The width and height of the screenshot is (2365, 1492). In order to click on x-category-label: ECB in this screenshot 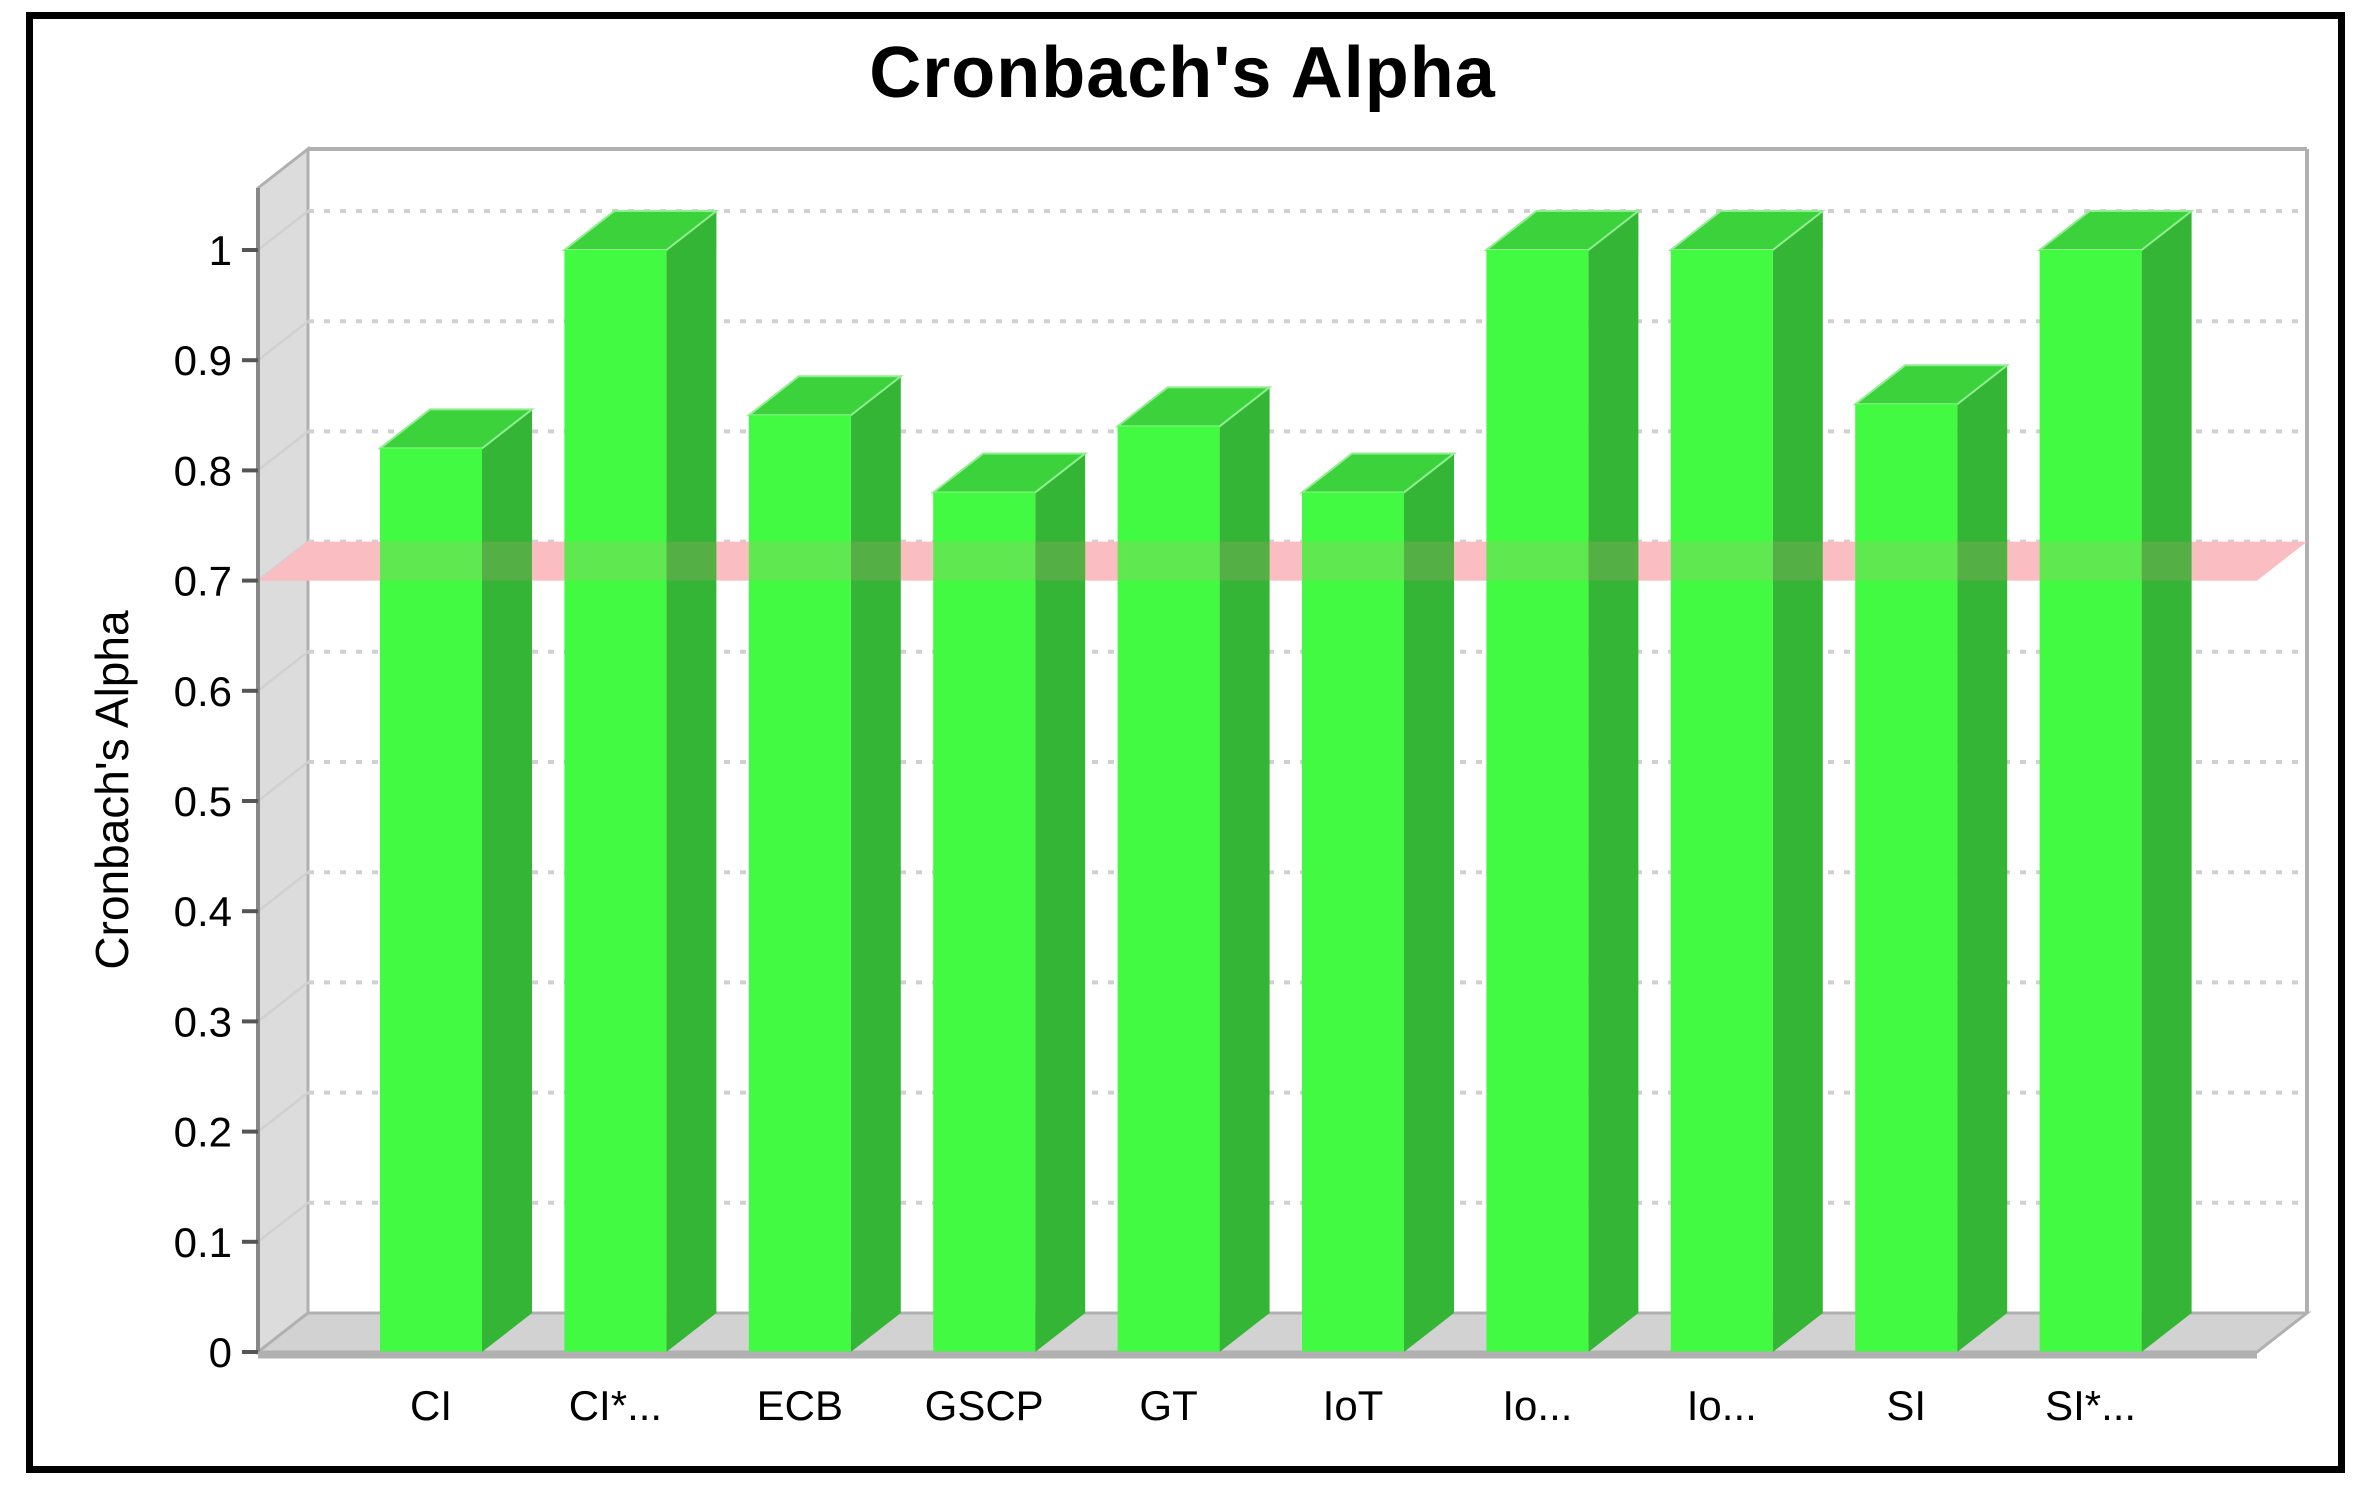, I will do `click(800, 1405)`.